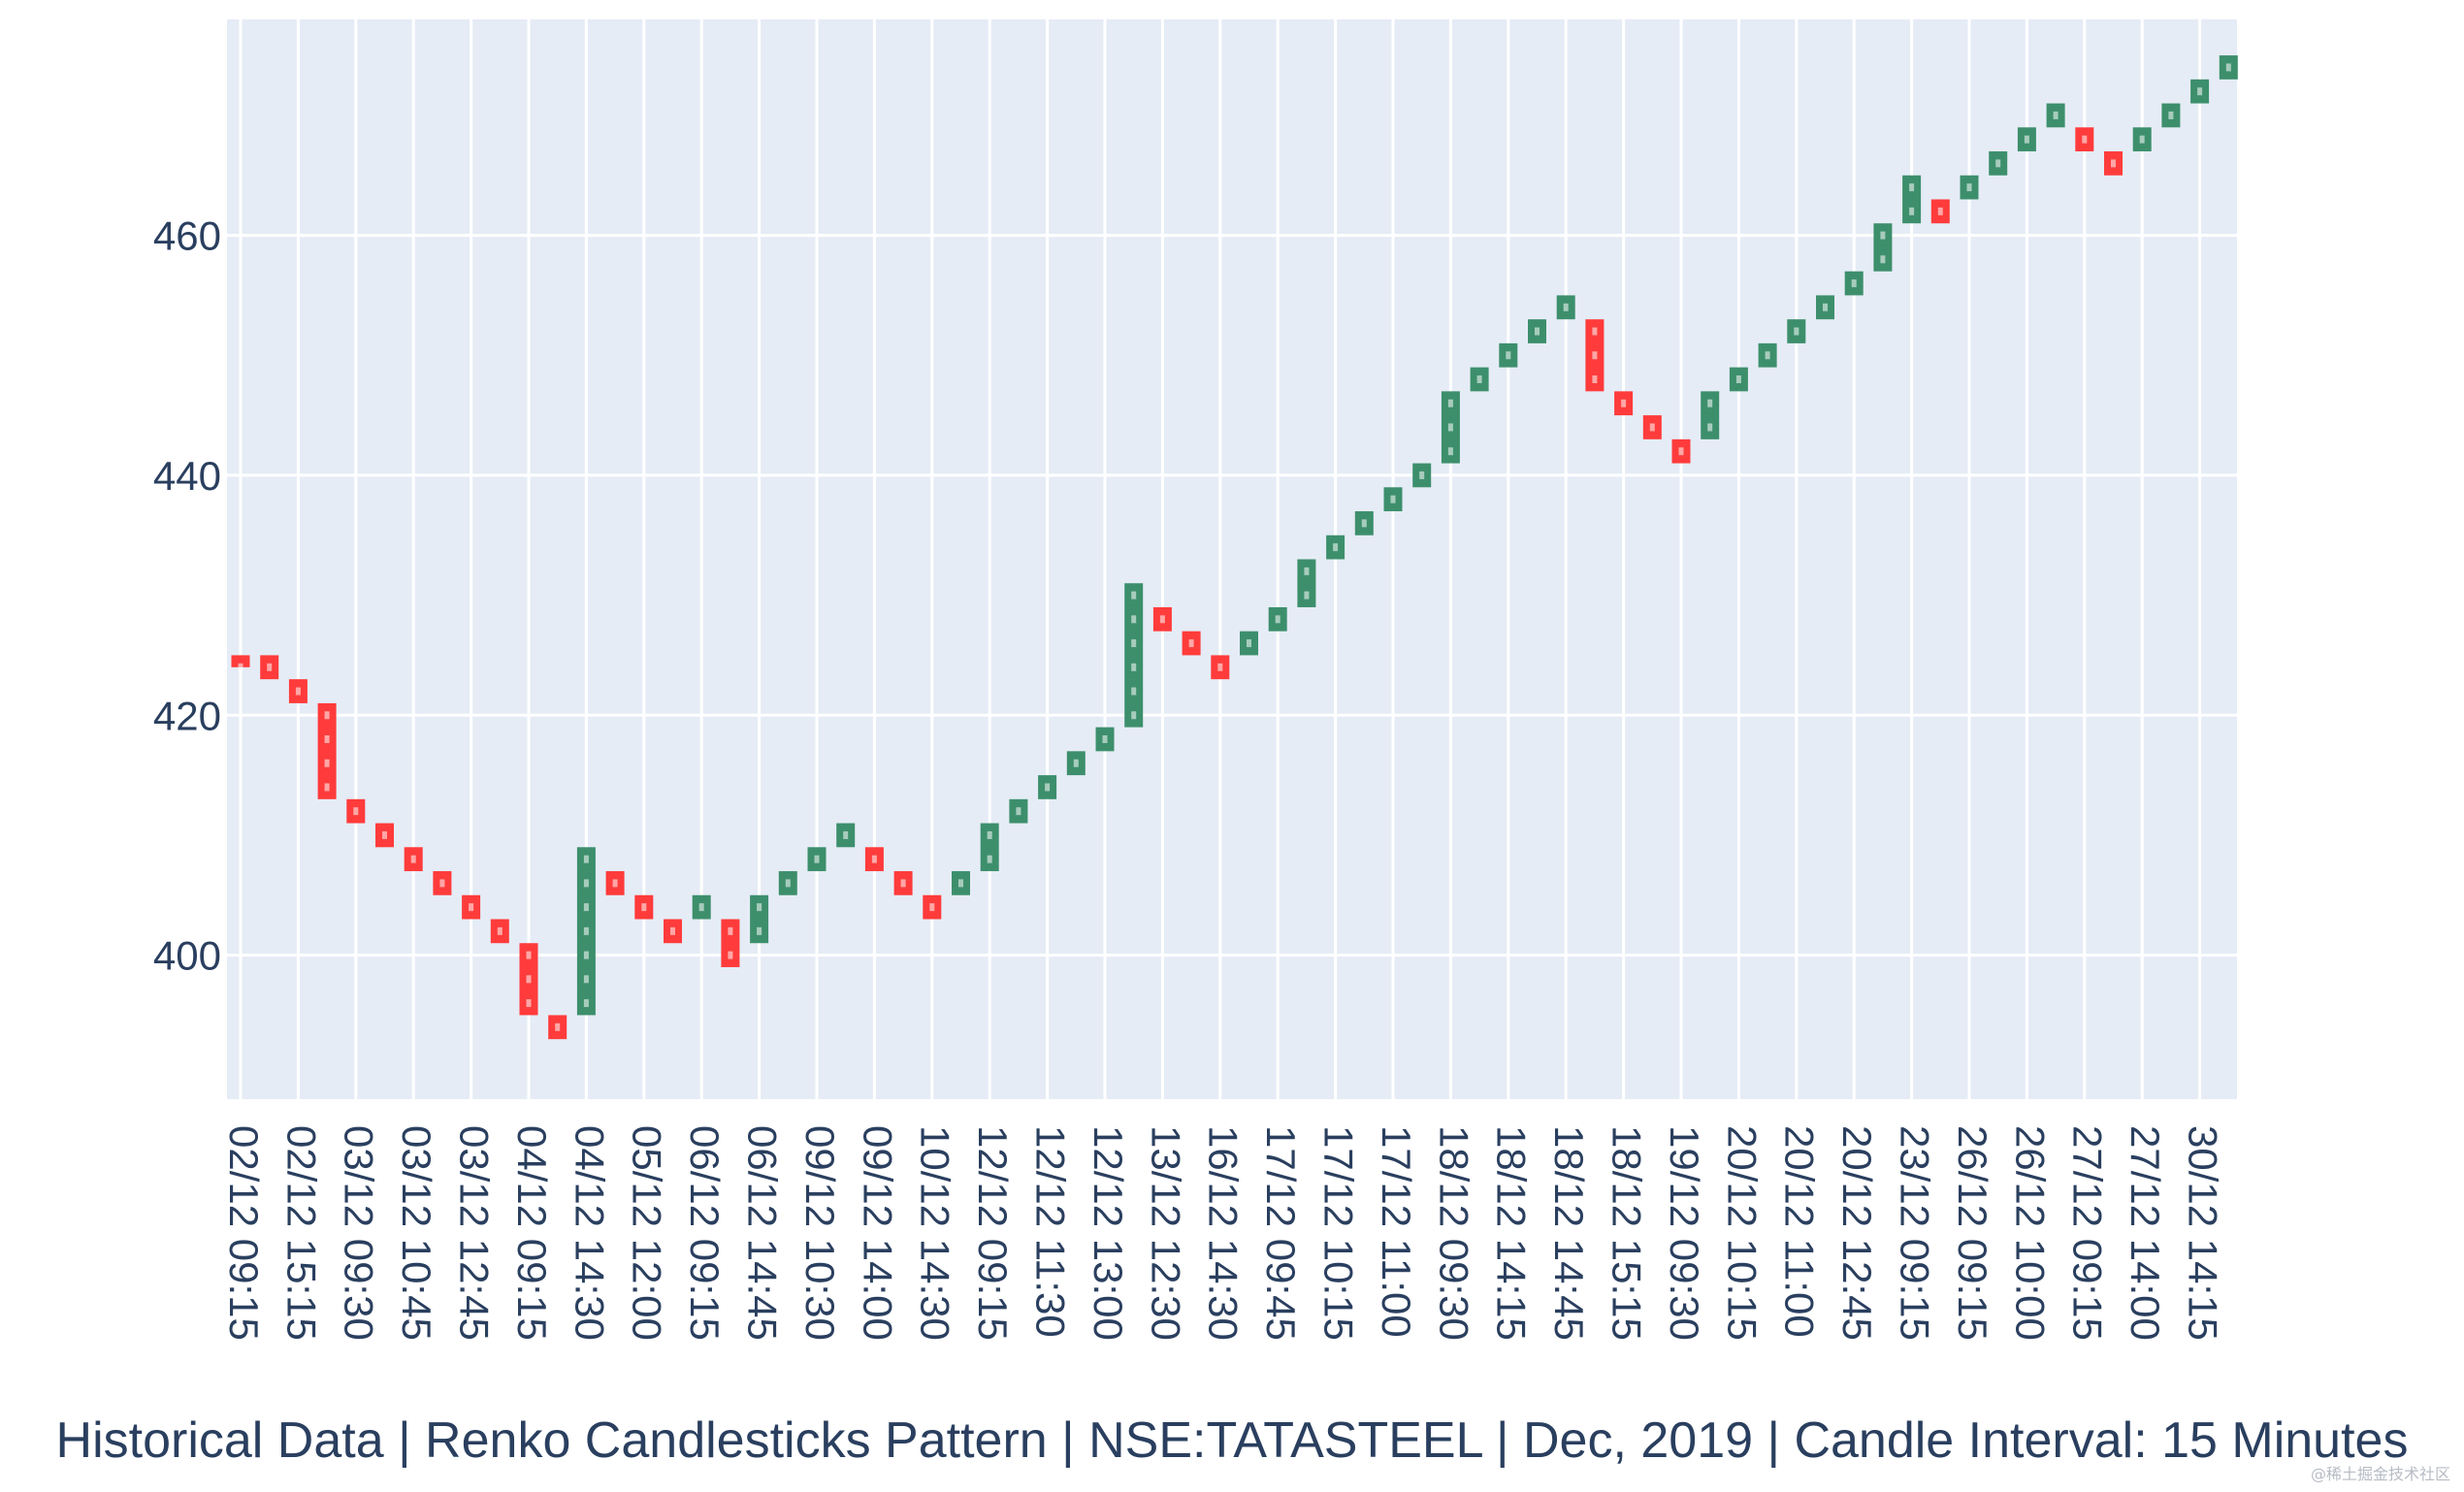  What do you see at coordinates (244, 1233) in the screenshot?
I see `x-tick-label: 02/12 09:15` at bounding box center [244, 1233].